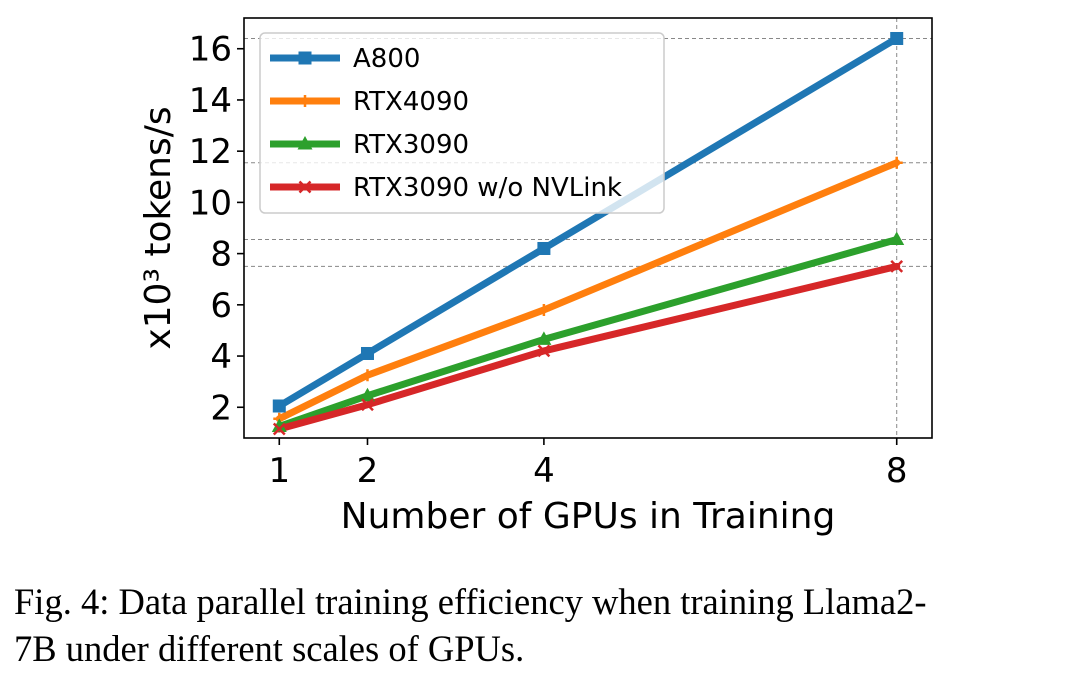 The width and height of the screenshot is (1080, 687). I want to click on legend-label: RTX3090, so click(411, 145).